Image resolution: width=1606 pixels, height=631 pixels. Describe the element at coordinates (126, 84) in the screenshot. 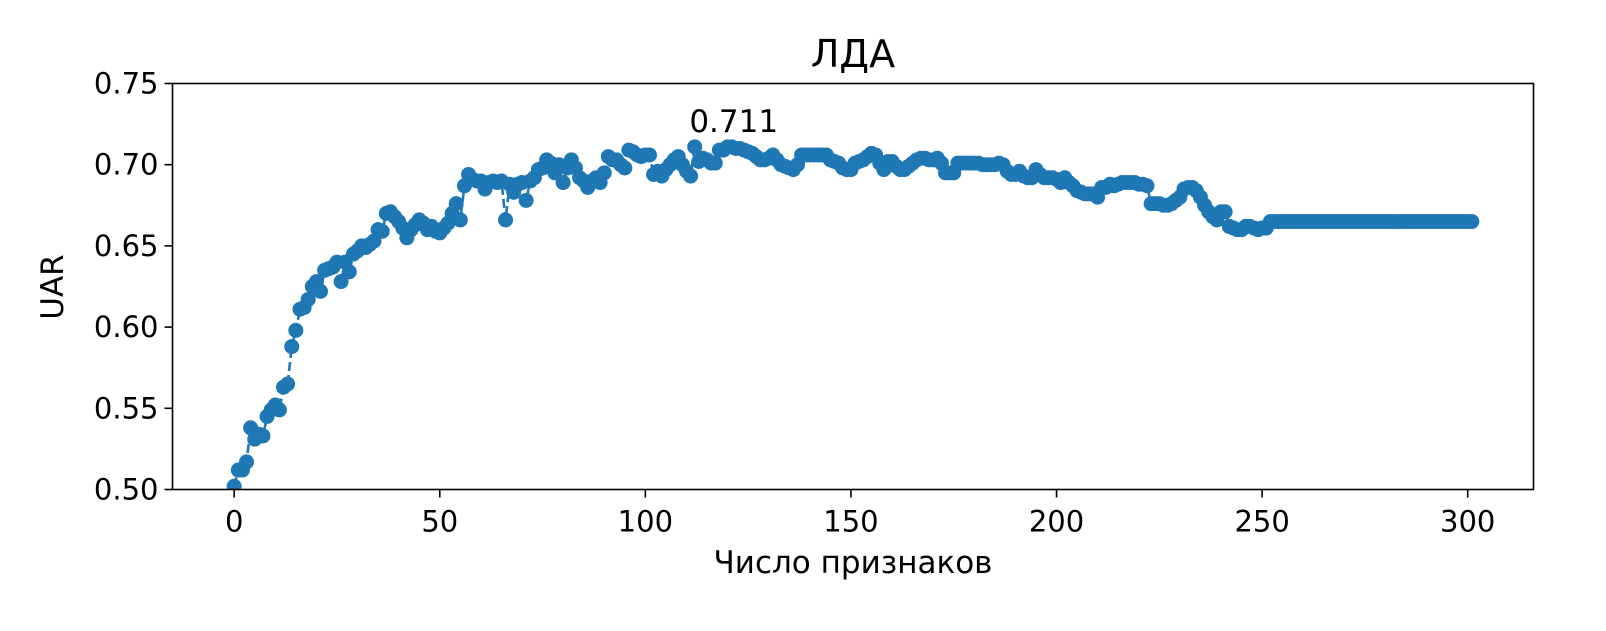

I see `y-tick-label: 0.75` at that location.